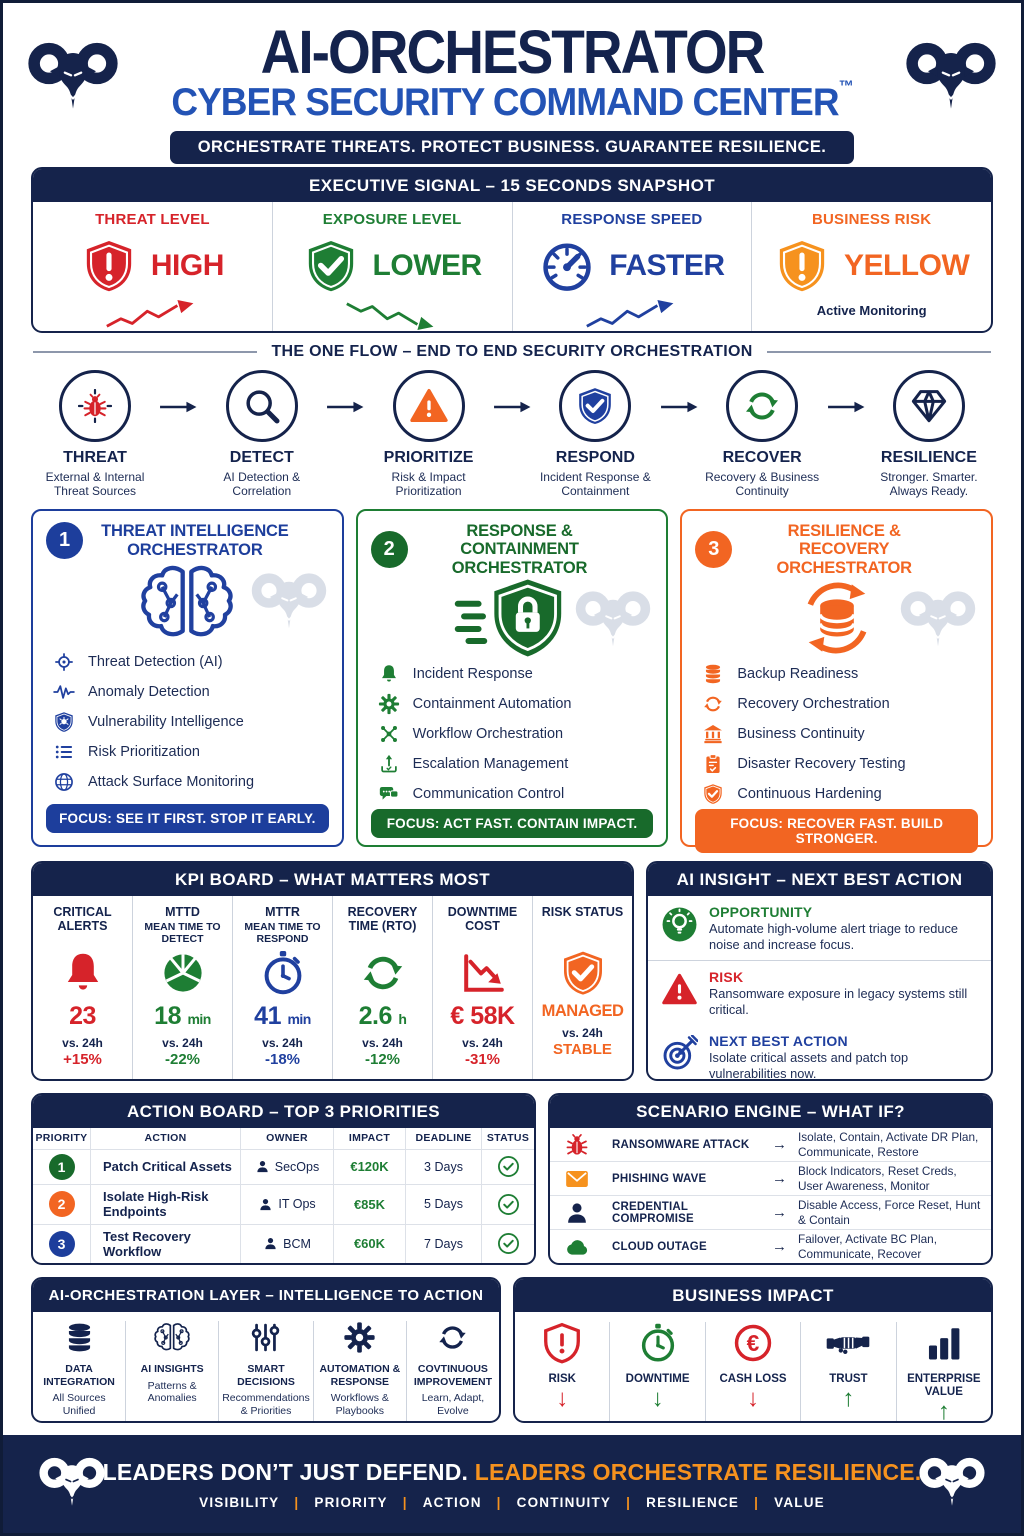 This screenshot has height=1536, width=1024. Describe the element at coordinates (444, 1138) in the screenshot. I see `column-header: DEADLINE` at that location.